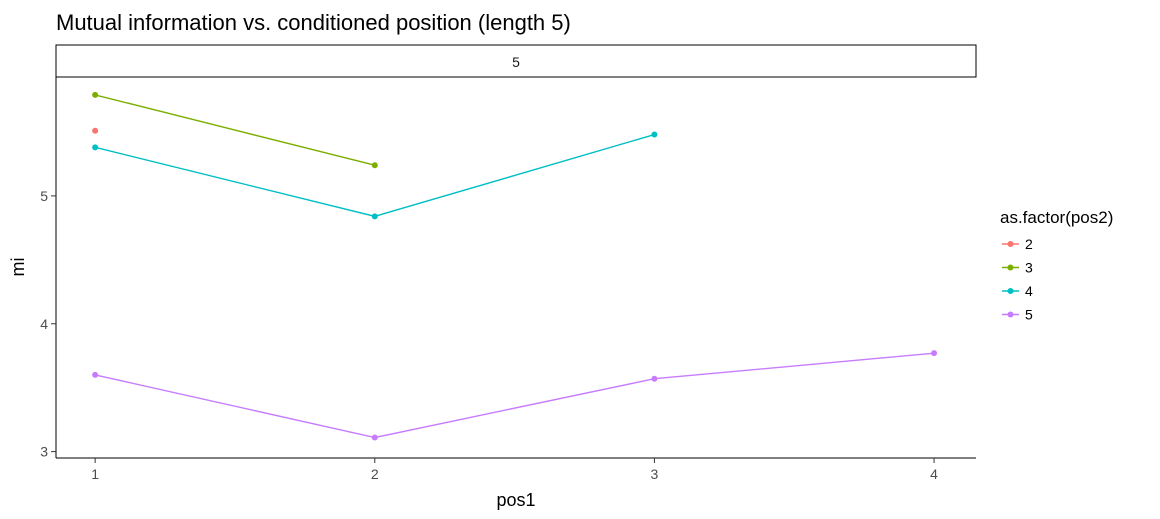 This screenshot has height=519, width=1160. I want to click on x-tick-label: 3, so click(655, 474).